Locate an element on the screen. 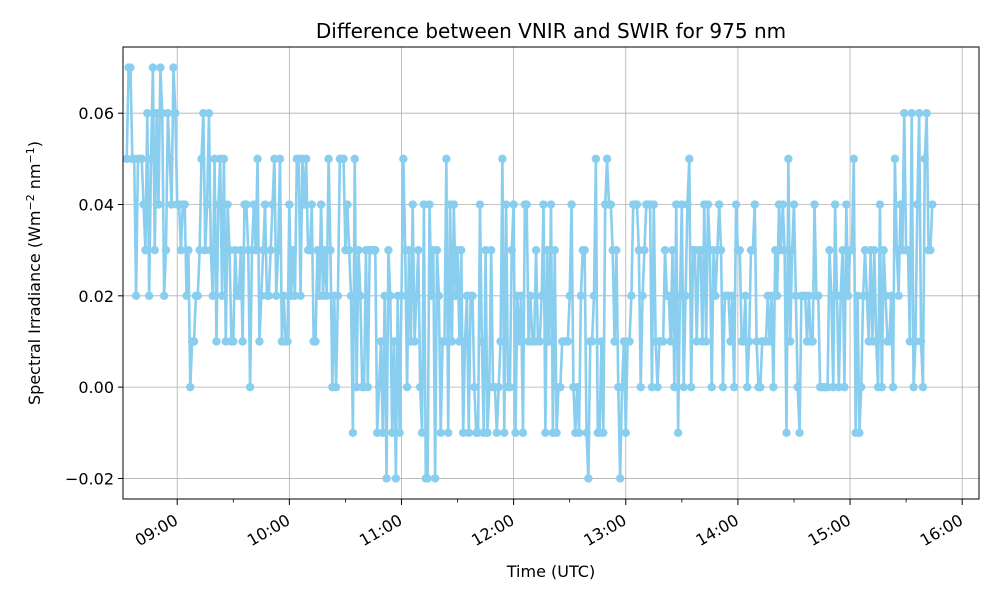 The height and width of the screenshot is (600, 1000). y-tick-label: 0.02 is located at coordinates (96, 296).